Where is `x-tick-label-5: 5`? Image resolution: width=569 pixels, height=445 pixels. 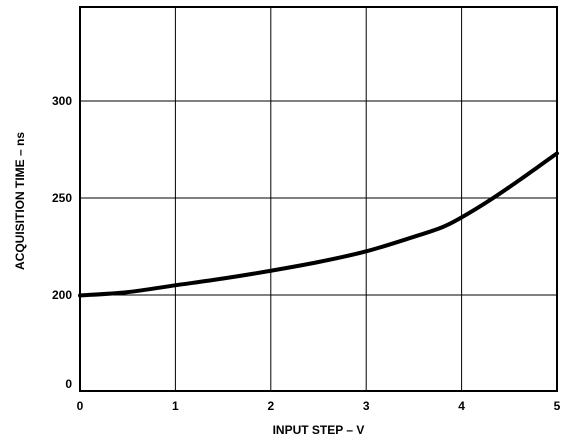
x-tick-label-5: 5 is located at coordinates (557, 406).